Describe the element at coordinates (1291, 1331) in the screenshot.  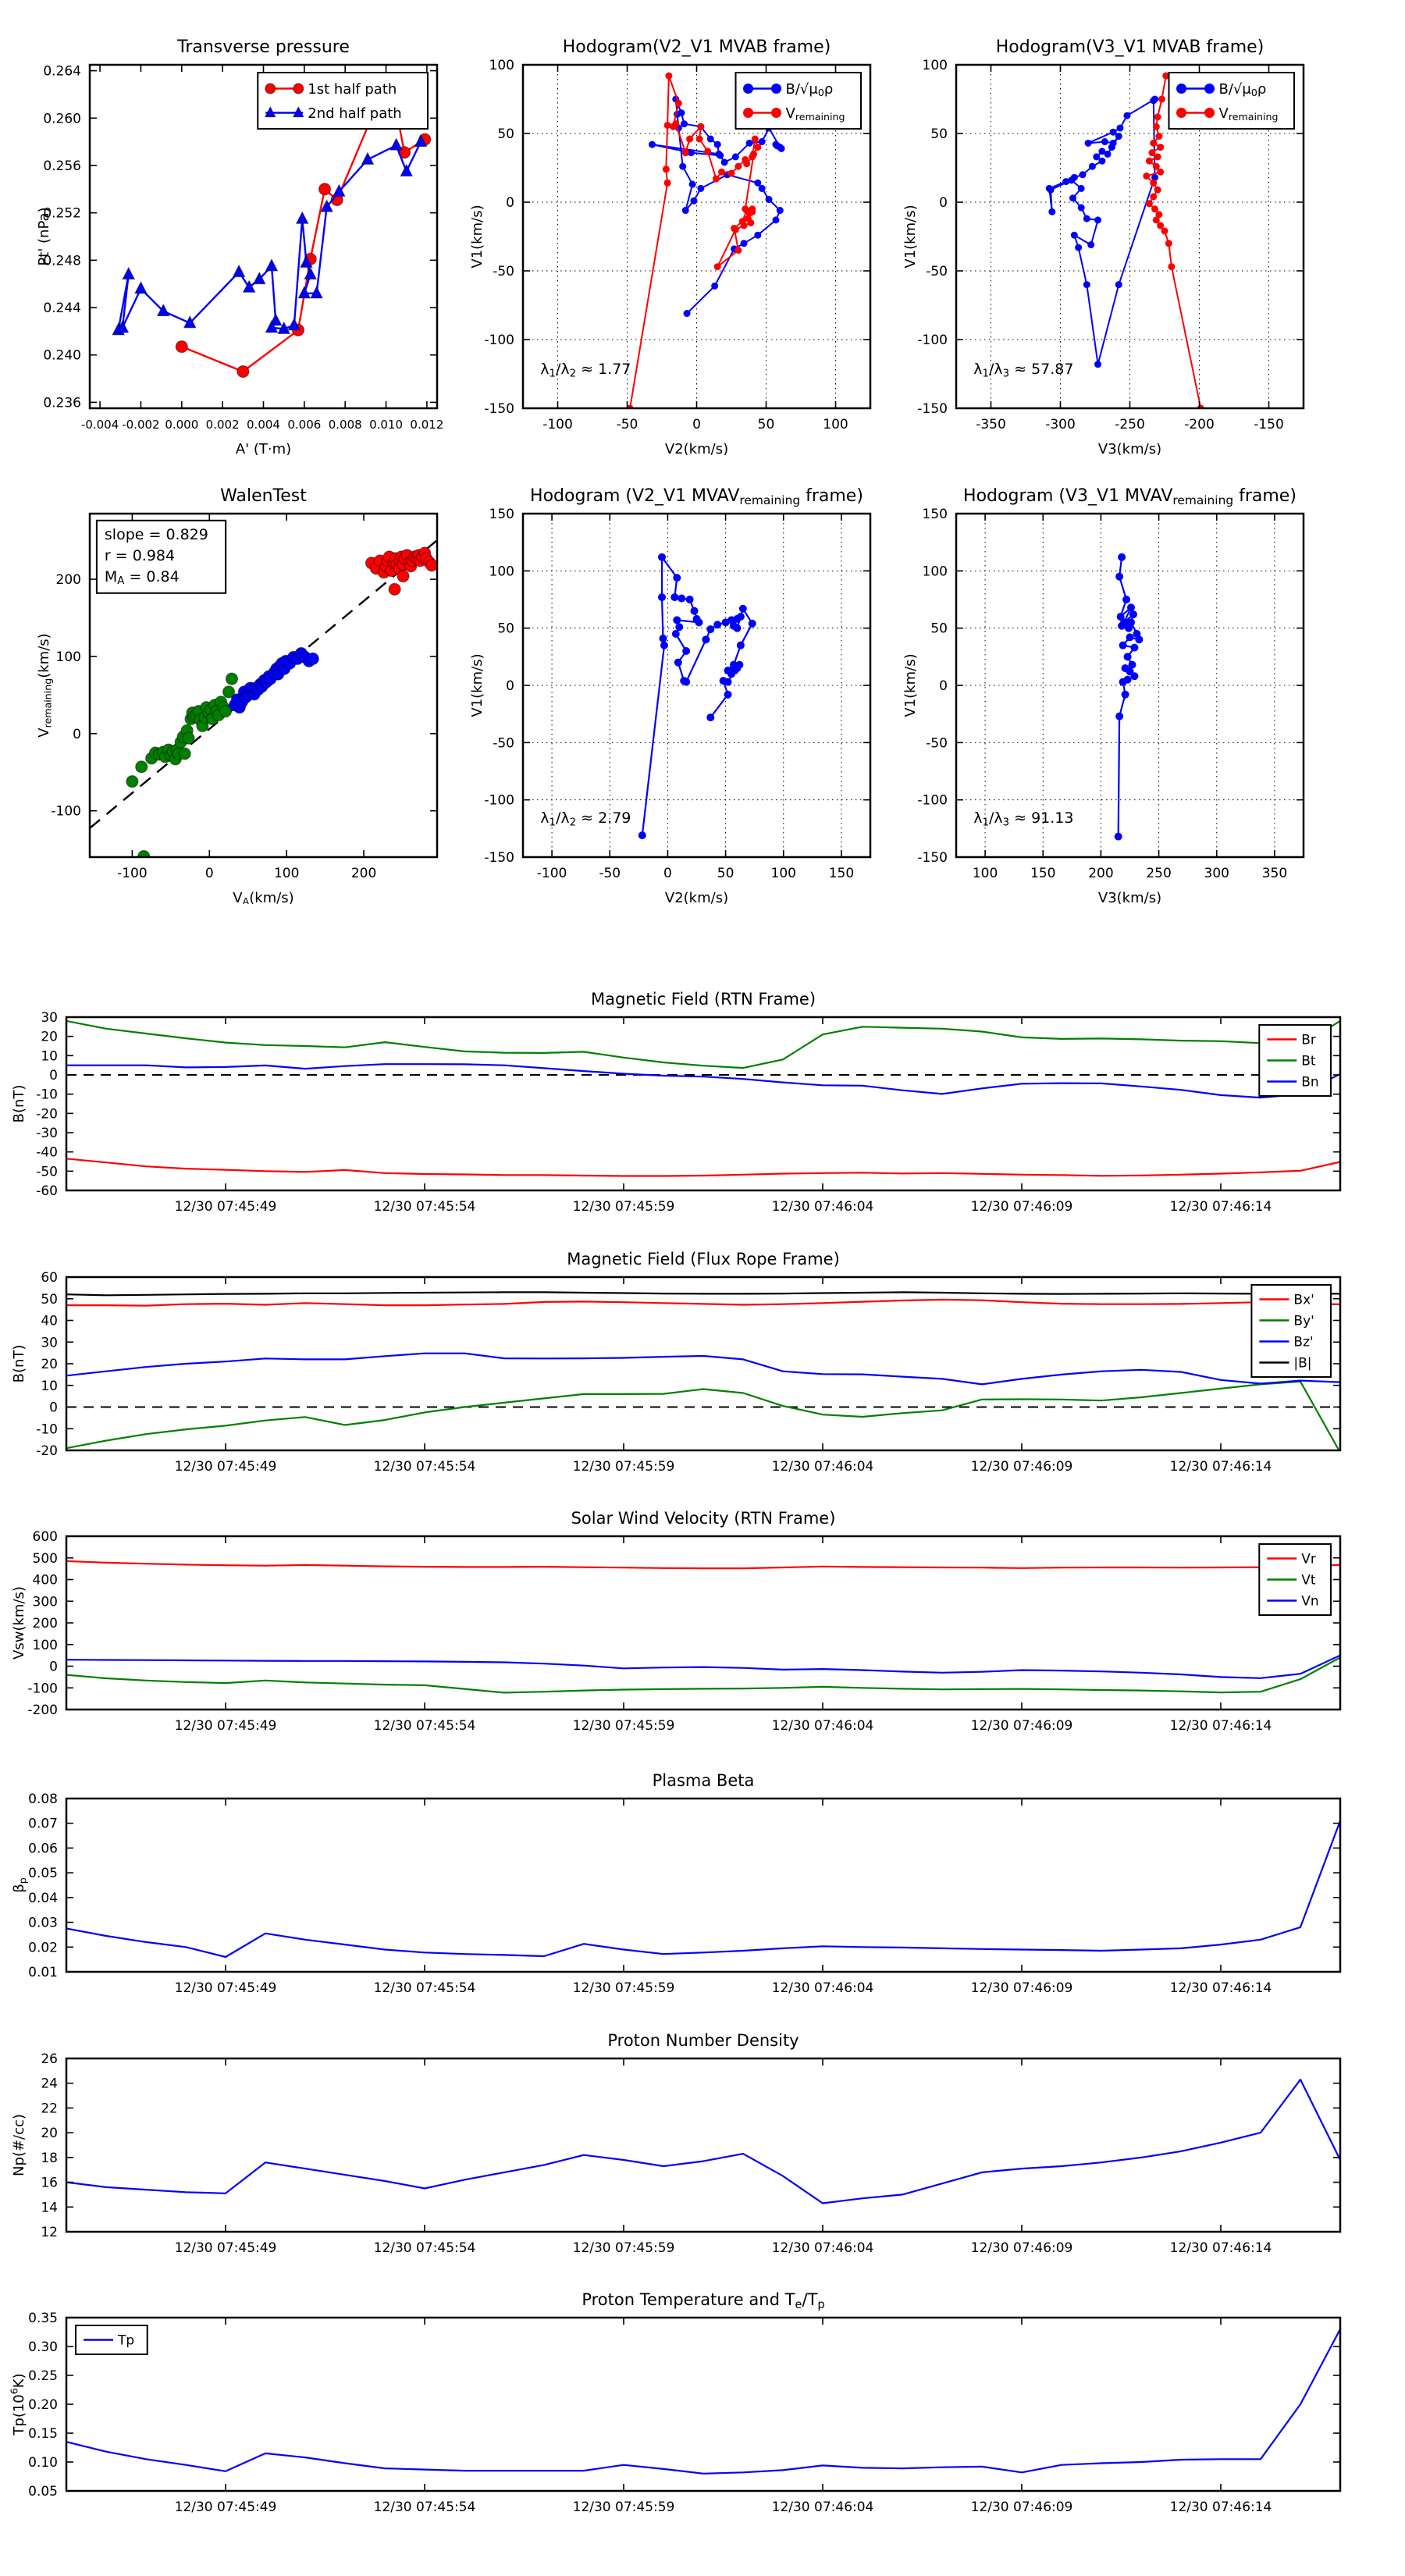
I see `legend: Bx' By' Bz' |B|` at that location.